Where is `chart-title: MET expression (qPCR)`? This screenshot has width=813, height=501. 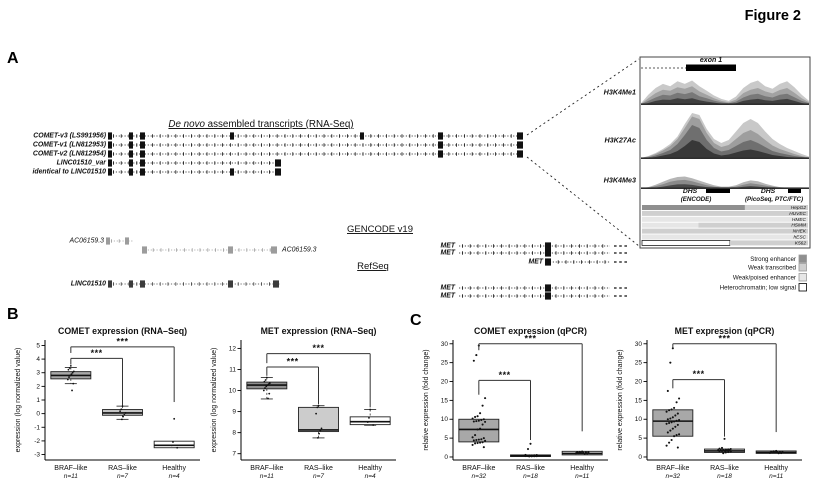
chart-title: MET expression (qPCR) is located at coordinates (725, 331).